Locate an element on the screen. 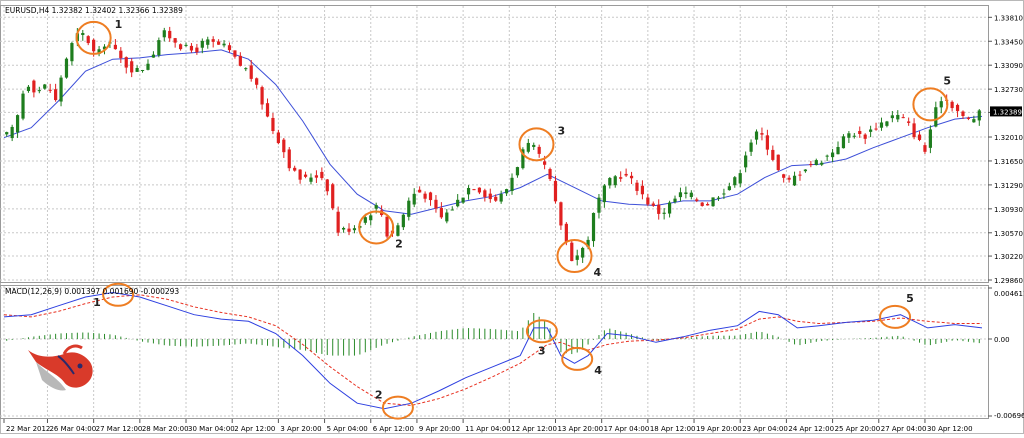  price-y-tick-label: 1.32730 is located at coordinates (1008, 90).